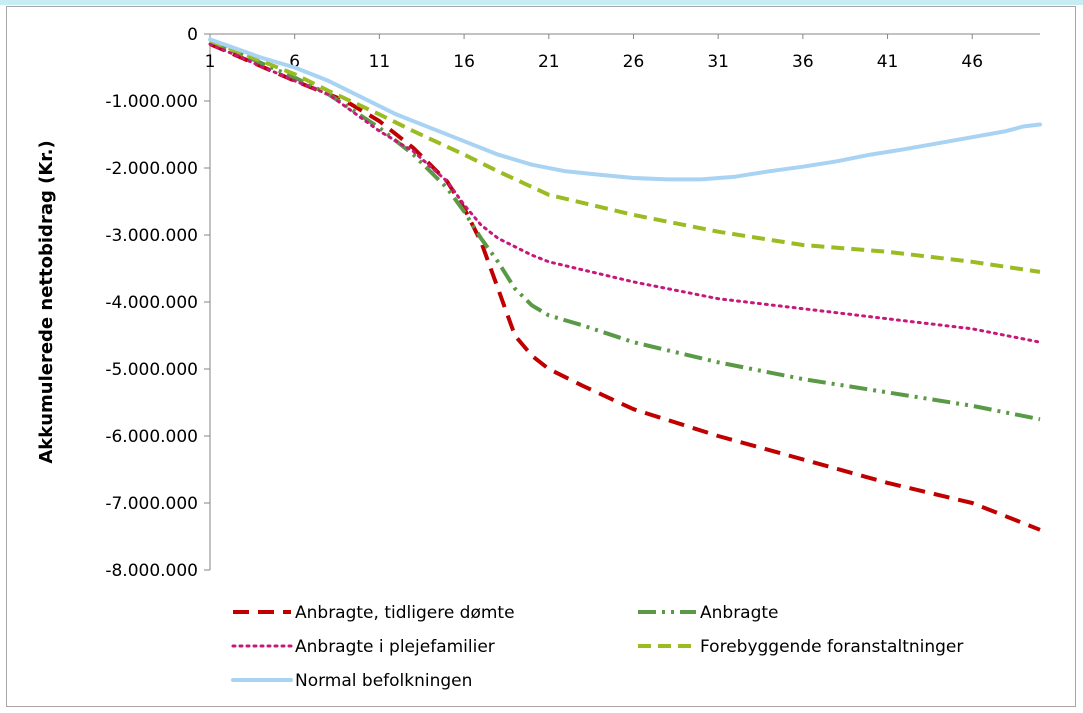 The height and width of the screenshot is (713, 1083). I want to click on x-tick-label: 21, so click(549, 62).